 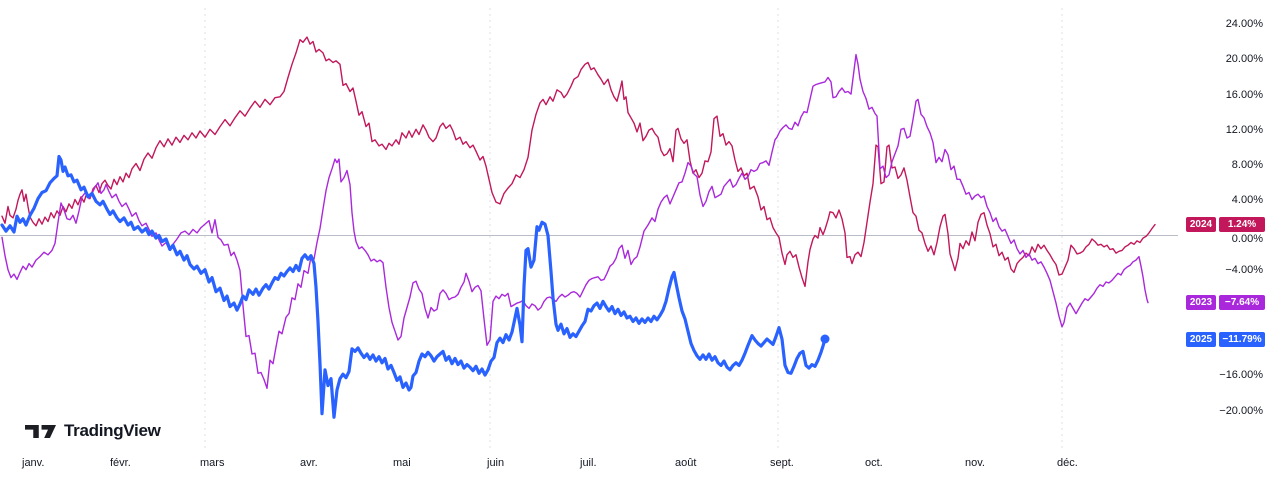 I want to click on series-badge-2024: 2024 1.24%, so click(x=1225, y=225).